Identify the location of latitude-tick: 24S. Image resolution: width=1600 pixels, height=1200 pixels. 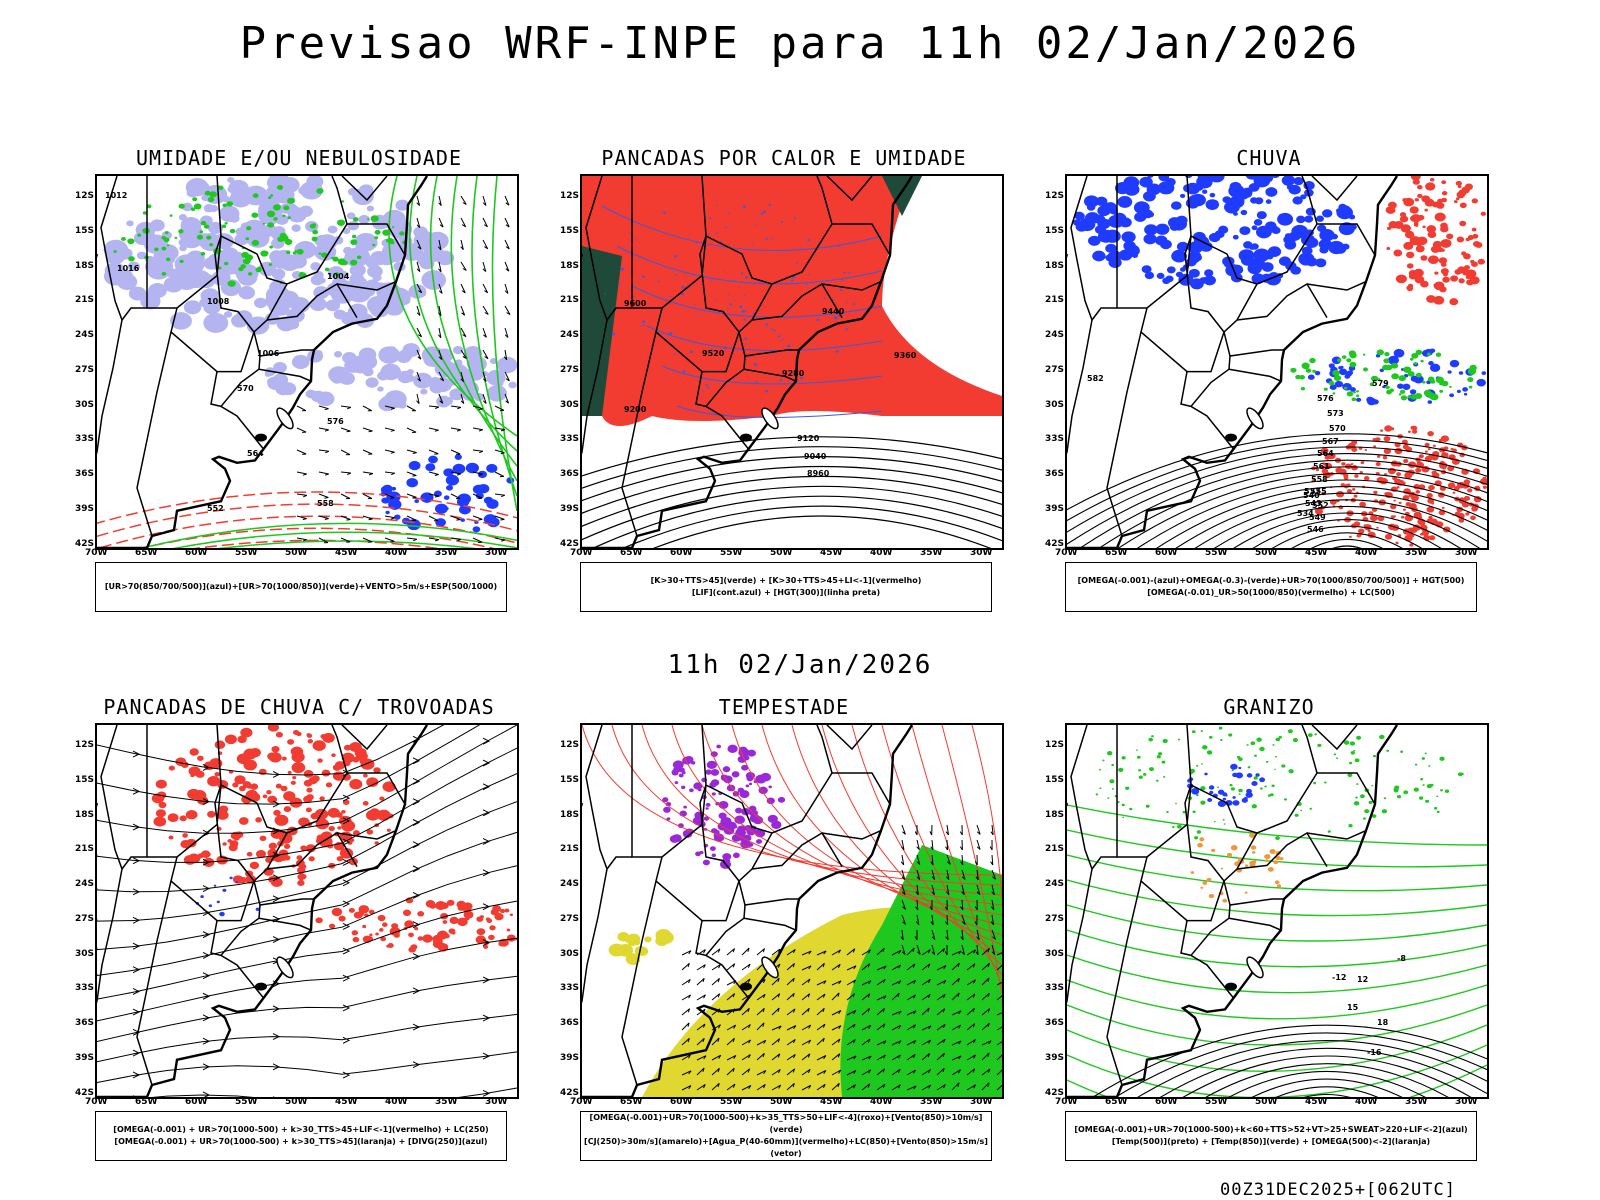
(84, 884).